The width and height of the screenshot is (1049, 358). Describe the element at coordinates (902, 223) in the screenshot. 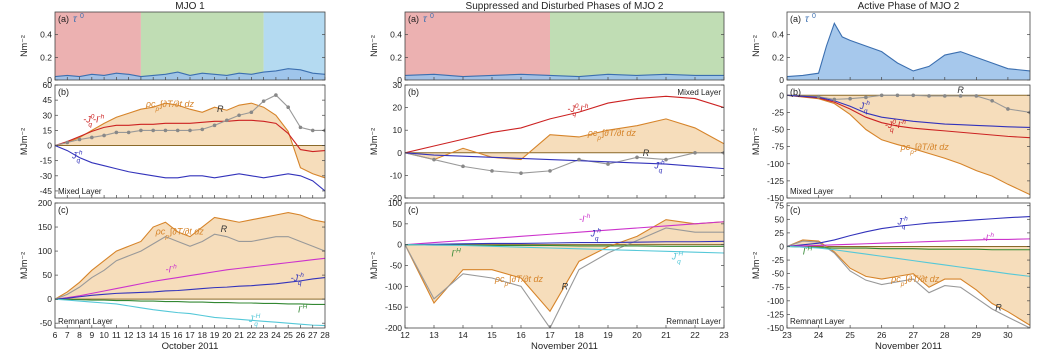

I see `series-annotation: J-h q` at that location.